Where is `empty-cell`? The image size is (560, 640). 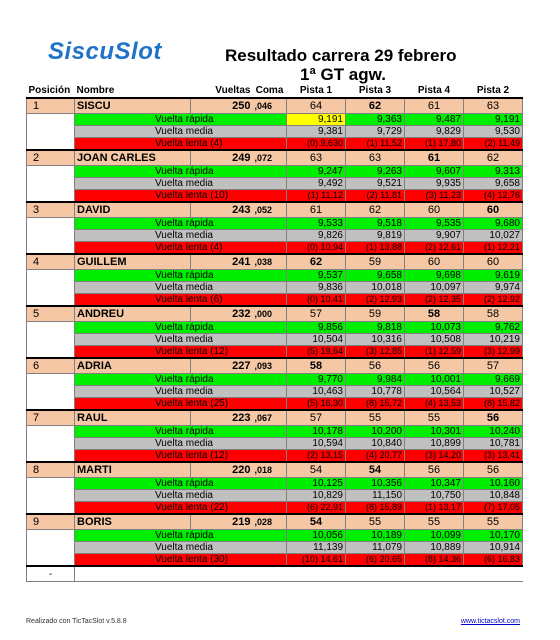 empty-cell is located at coordinates (434, 573).